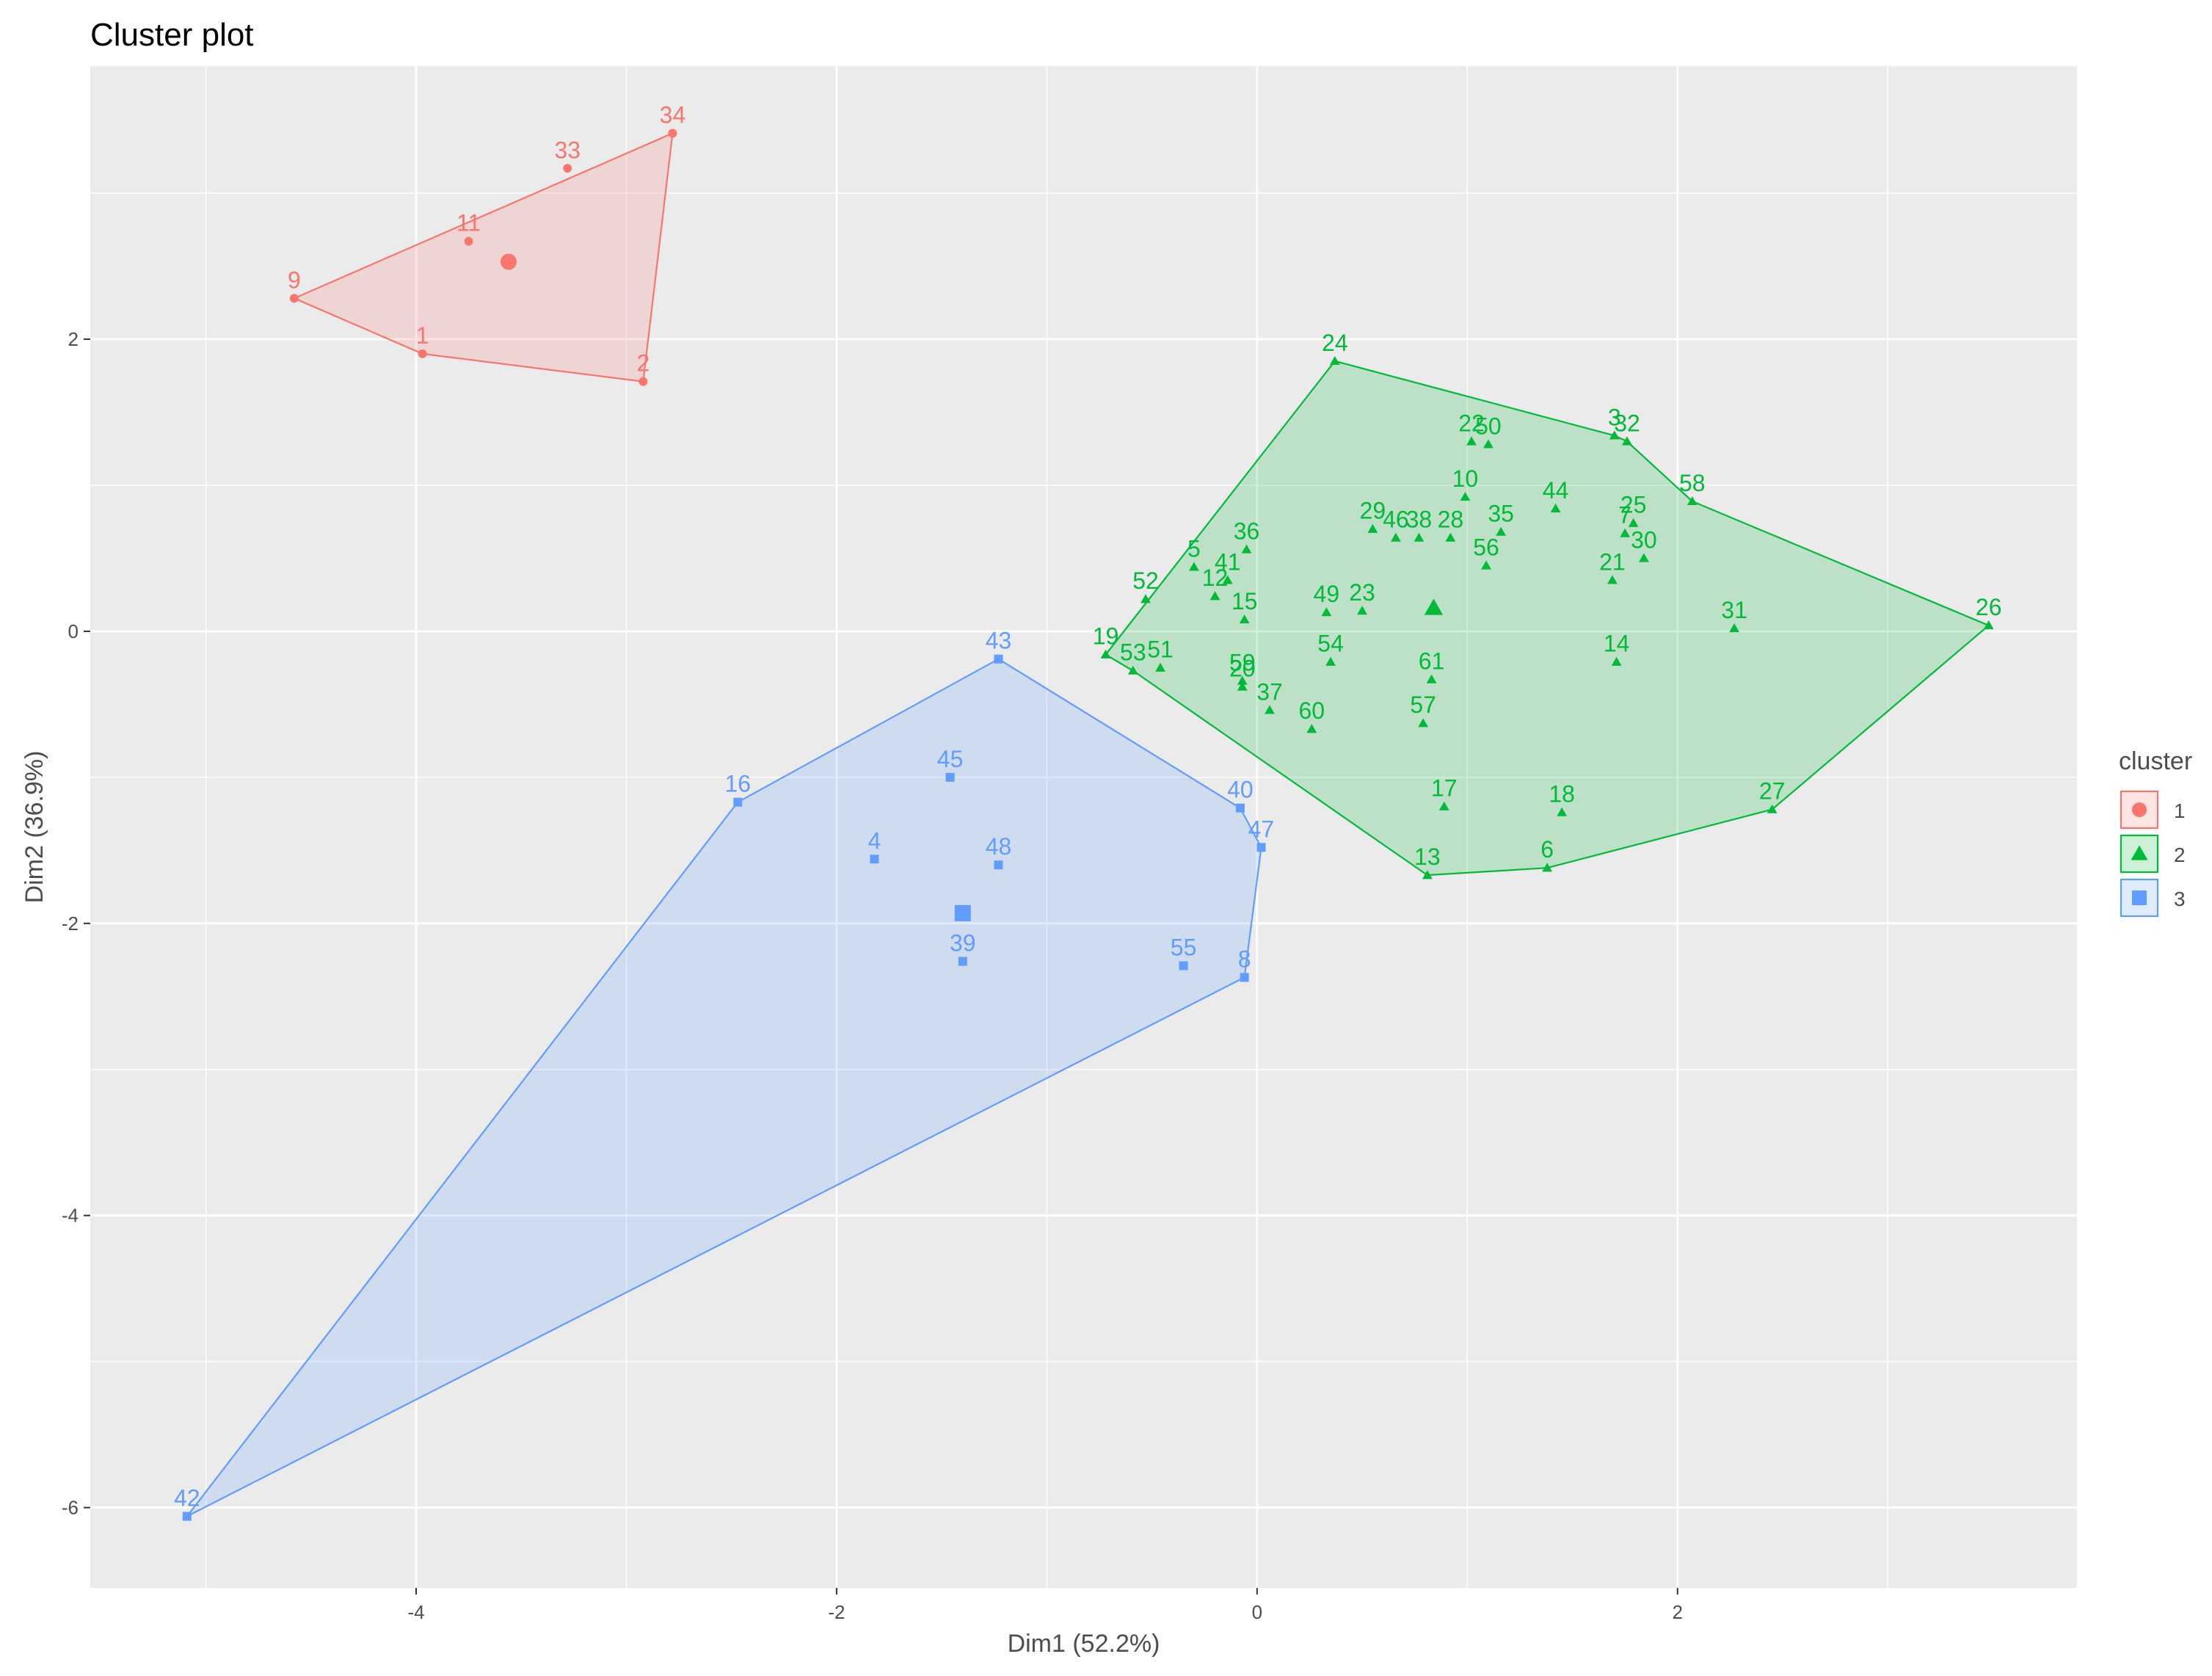 The image size is (2212, 1676). Describe the element at coordinates (1419, 520) in the screenshot. I see `point-label: 38` at that location.